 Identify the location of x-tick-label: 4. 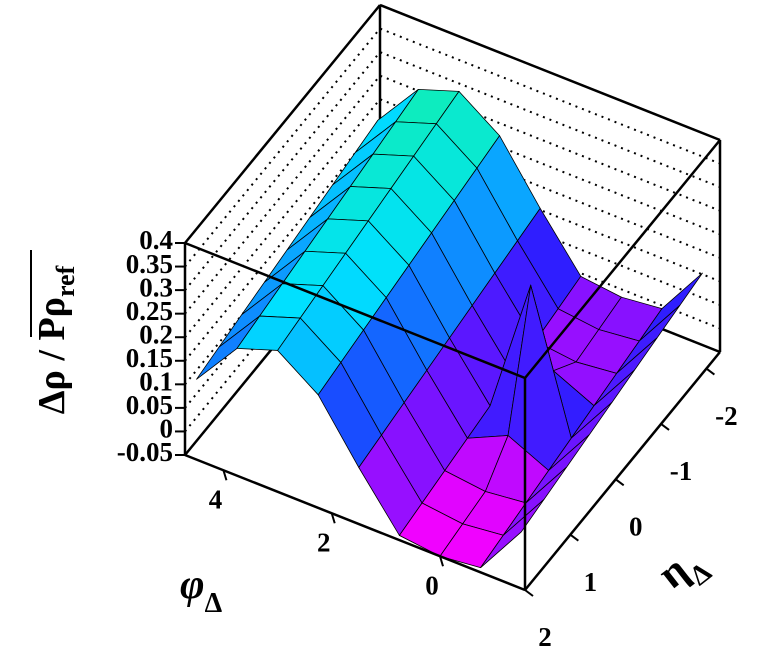
(216, 499).